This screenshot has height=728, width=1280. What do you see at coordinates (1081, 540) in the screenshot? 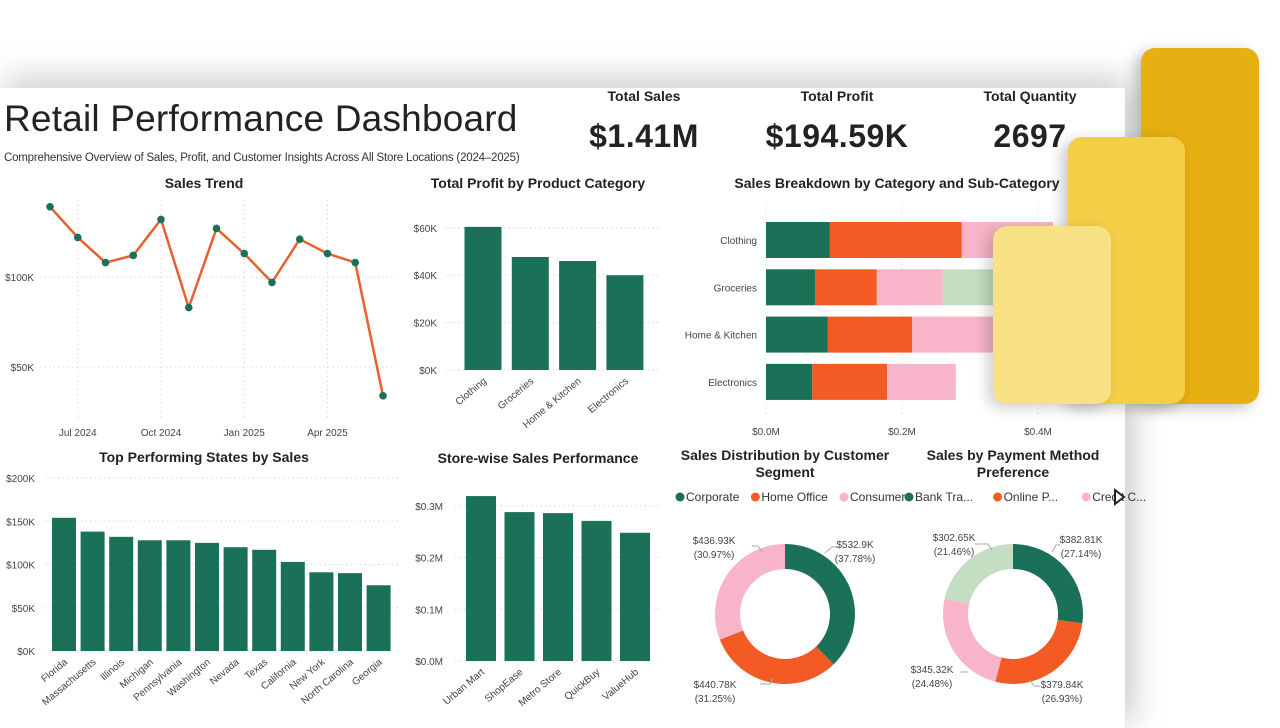
I see `slice-value-label: $382.81K` at bounding box center [1081, 540].